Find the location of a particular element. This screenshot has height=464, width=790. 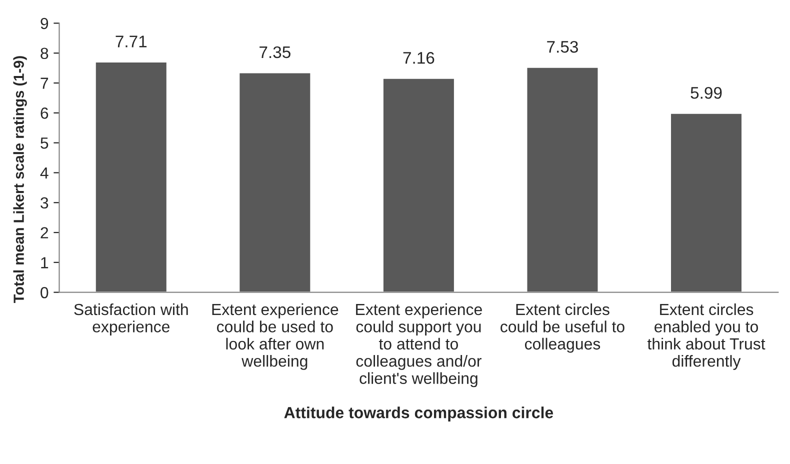

y-tick-label: 5 is located at coordinates (44, 143).